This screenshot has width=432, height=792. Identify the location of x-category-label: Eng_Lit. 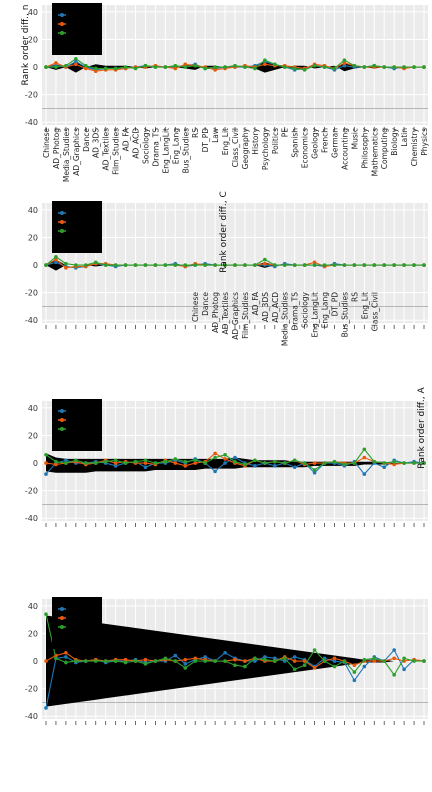
(364, 305).